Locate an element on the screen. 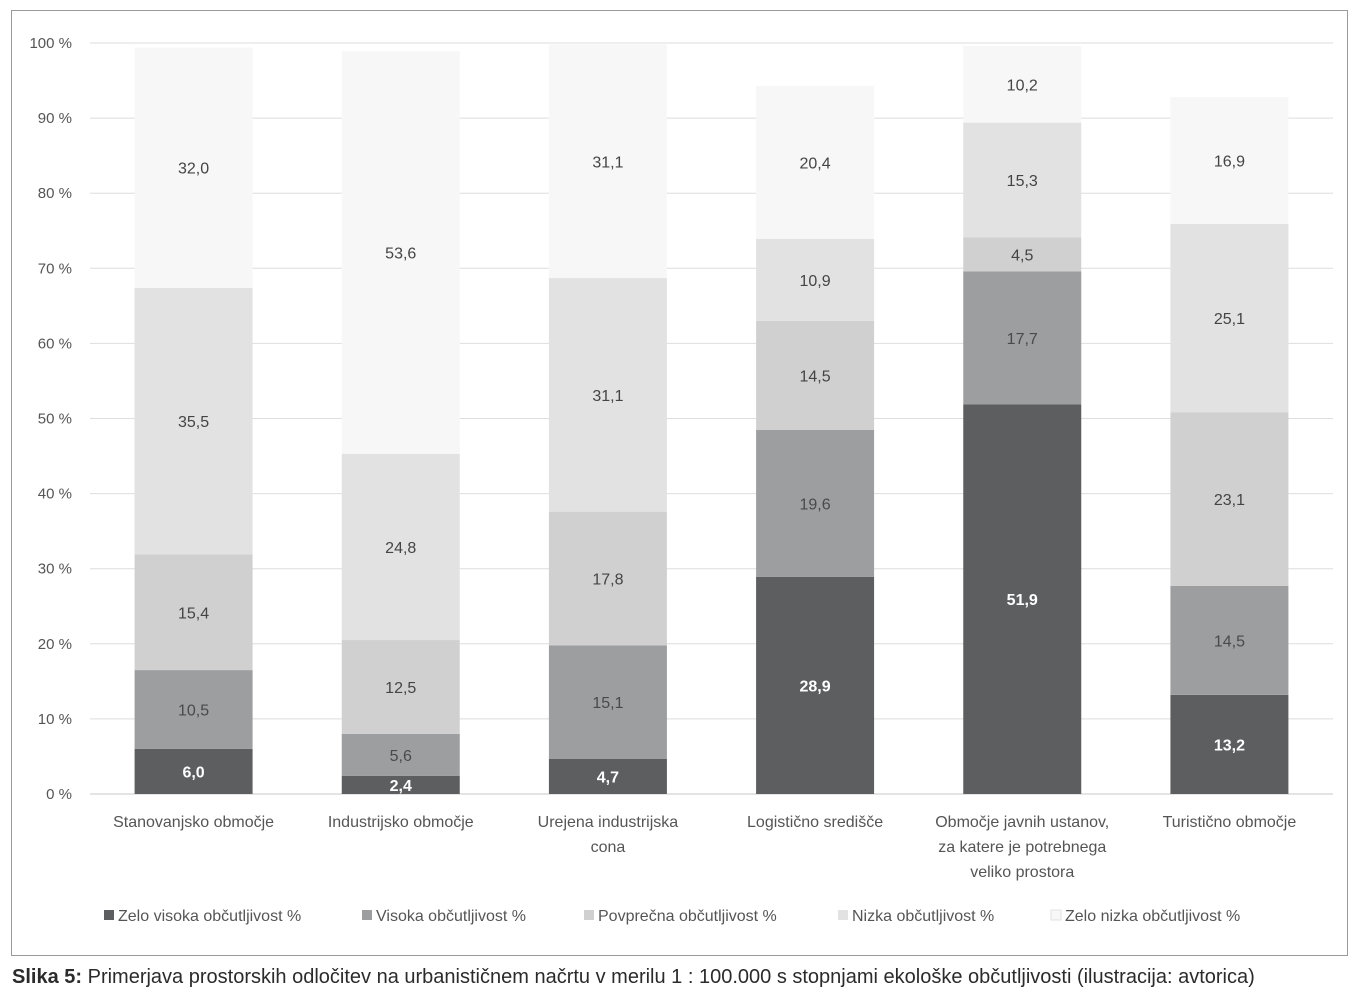 The height and width of the screenshot is (1005, 1357). data-label: 16,9 is located at coordinates (1229, 162).